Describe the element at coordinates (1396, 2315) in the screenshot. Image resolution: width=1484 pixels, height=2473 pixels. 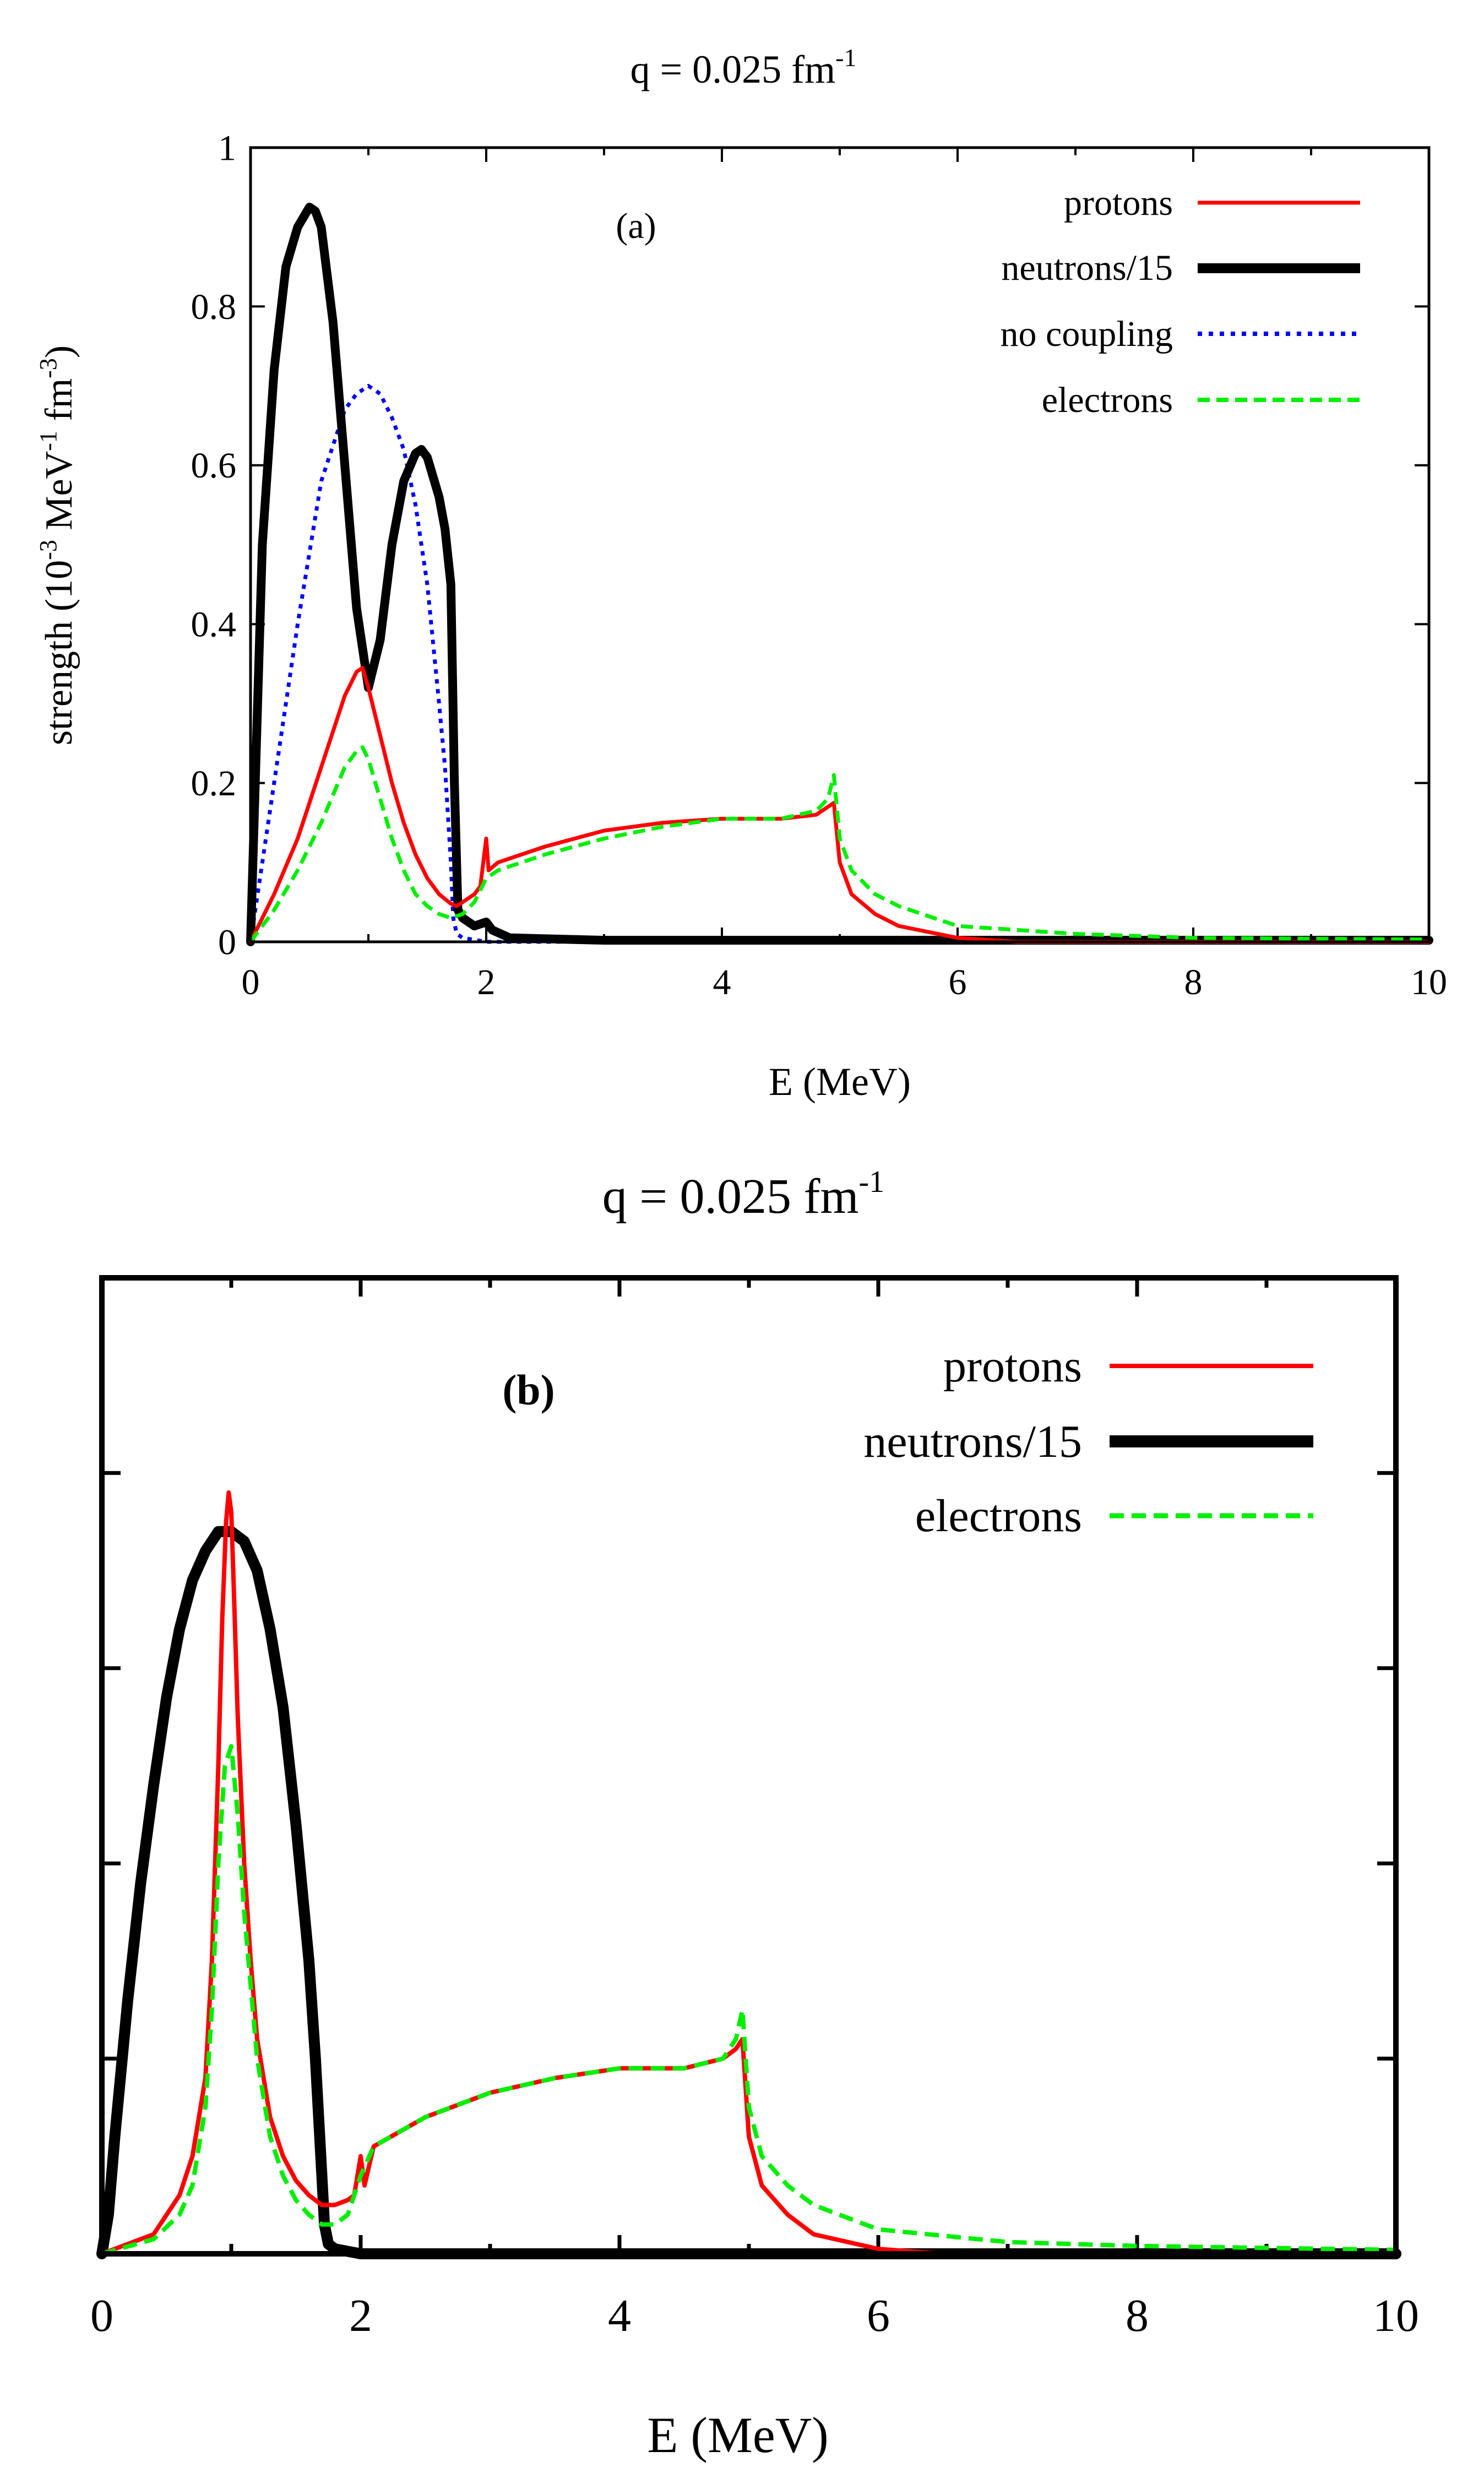
I see `panel-b-x-tick-label: 10` at that location.